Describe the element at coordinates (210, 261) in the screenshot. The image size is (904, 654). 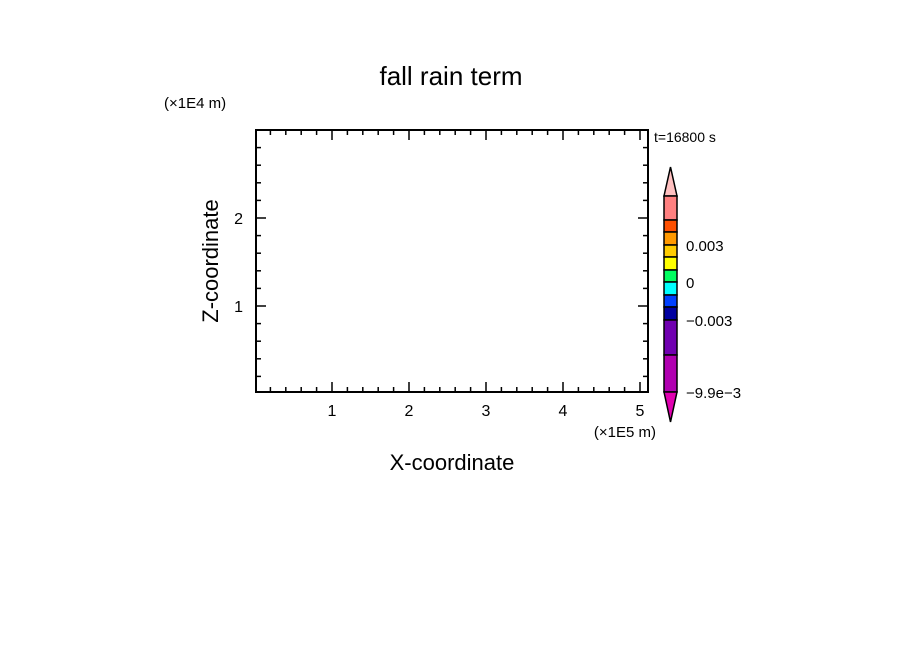
I see `y-axis-label: Z-coordinate` at that location.